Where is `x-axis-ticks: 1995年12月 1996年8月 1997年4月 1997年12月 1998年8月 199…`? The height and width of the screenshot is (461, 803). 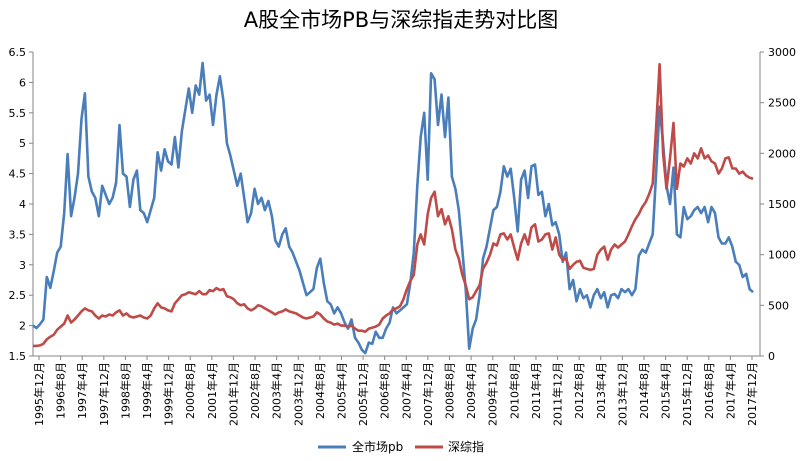
x-axis-ticks: 1995年12月 1996年8月 1997年4月 1997年12月 1998年8月 199… is located at coordinates (395, 391).